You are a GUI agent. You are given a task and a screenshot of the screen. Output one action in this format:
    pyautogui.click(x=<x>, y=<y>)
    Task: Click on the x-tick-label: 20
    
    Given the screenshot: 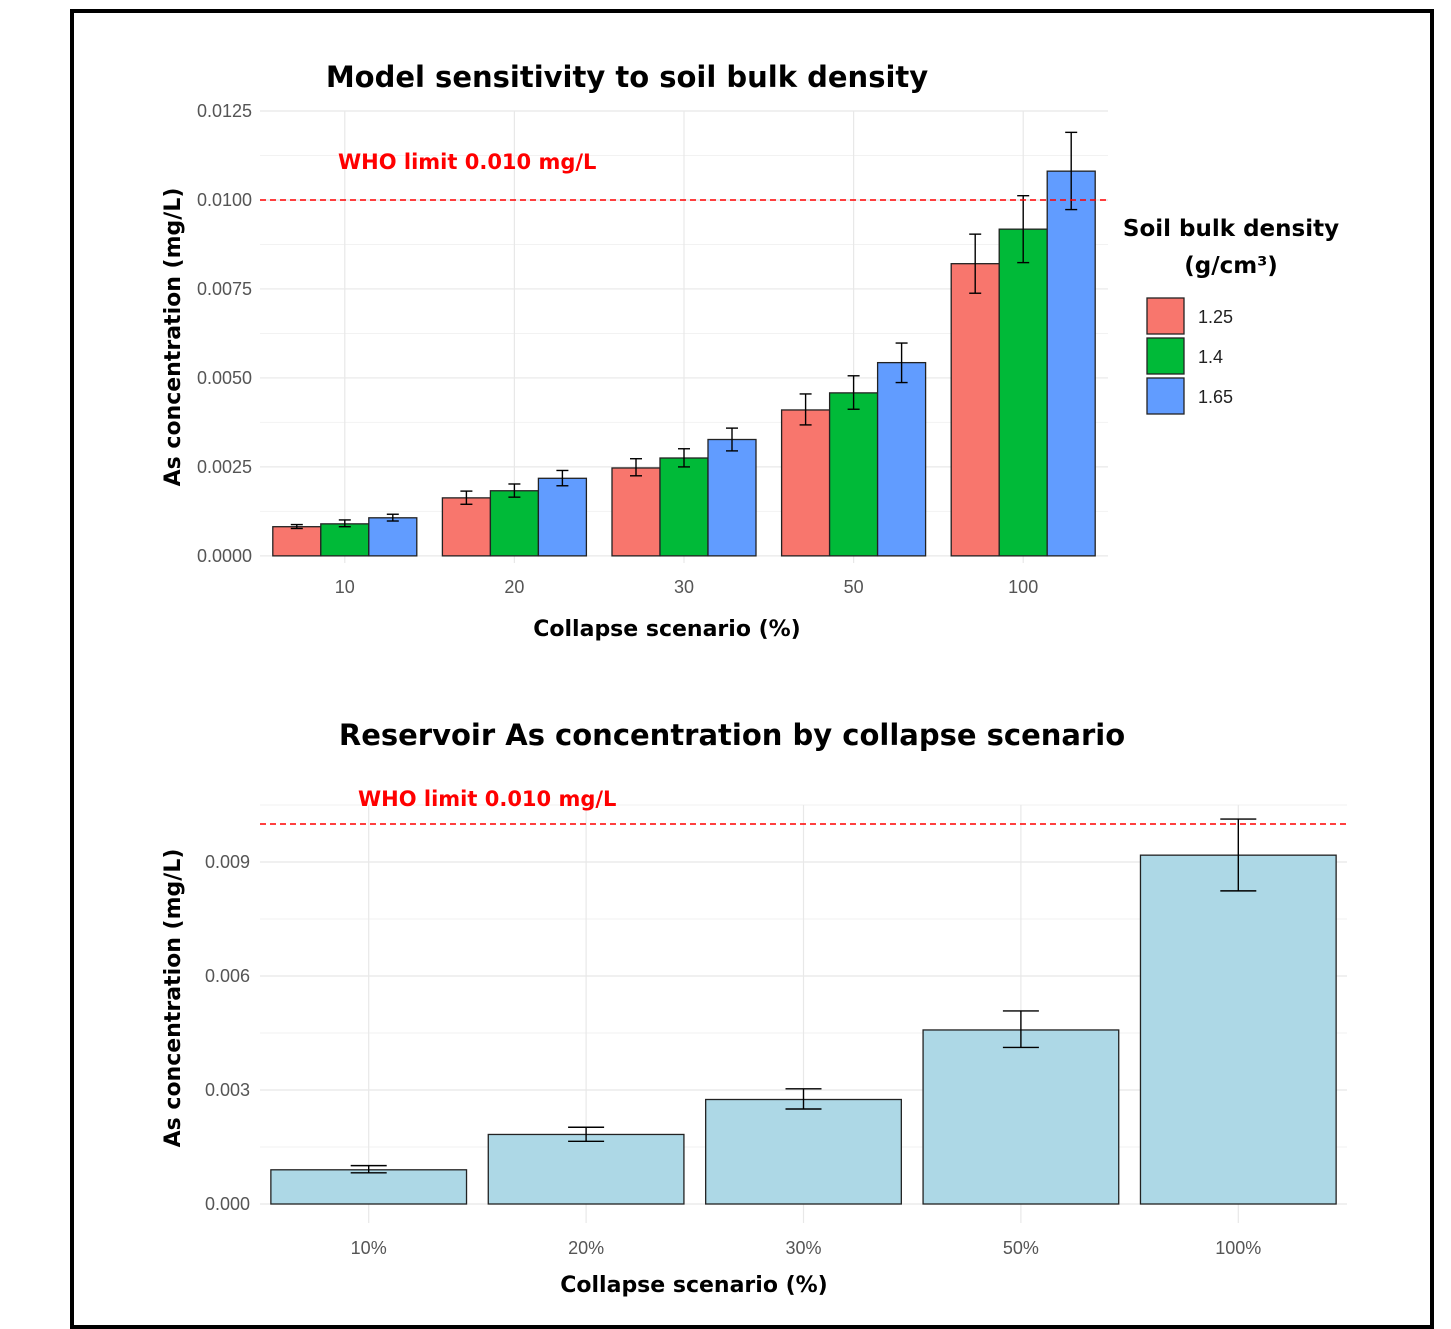 What is the action you would take?
    pyautogui.click(x=514, y=587)
    